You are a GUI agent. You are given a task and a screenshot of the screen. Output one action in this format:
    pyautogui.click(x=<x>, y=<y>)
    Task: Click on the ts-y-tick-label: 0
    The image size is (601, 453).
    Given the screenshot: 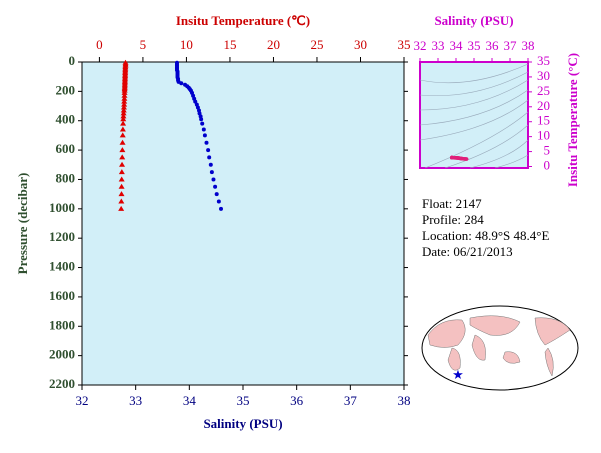 What is the action you would take?
    pyautogui.click(x=547, y=164)
    